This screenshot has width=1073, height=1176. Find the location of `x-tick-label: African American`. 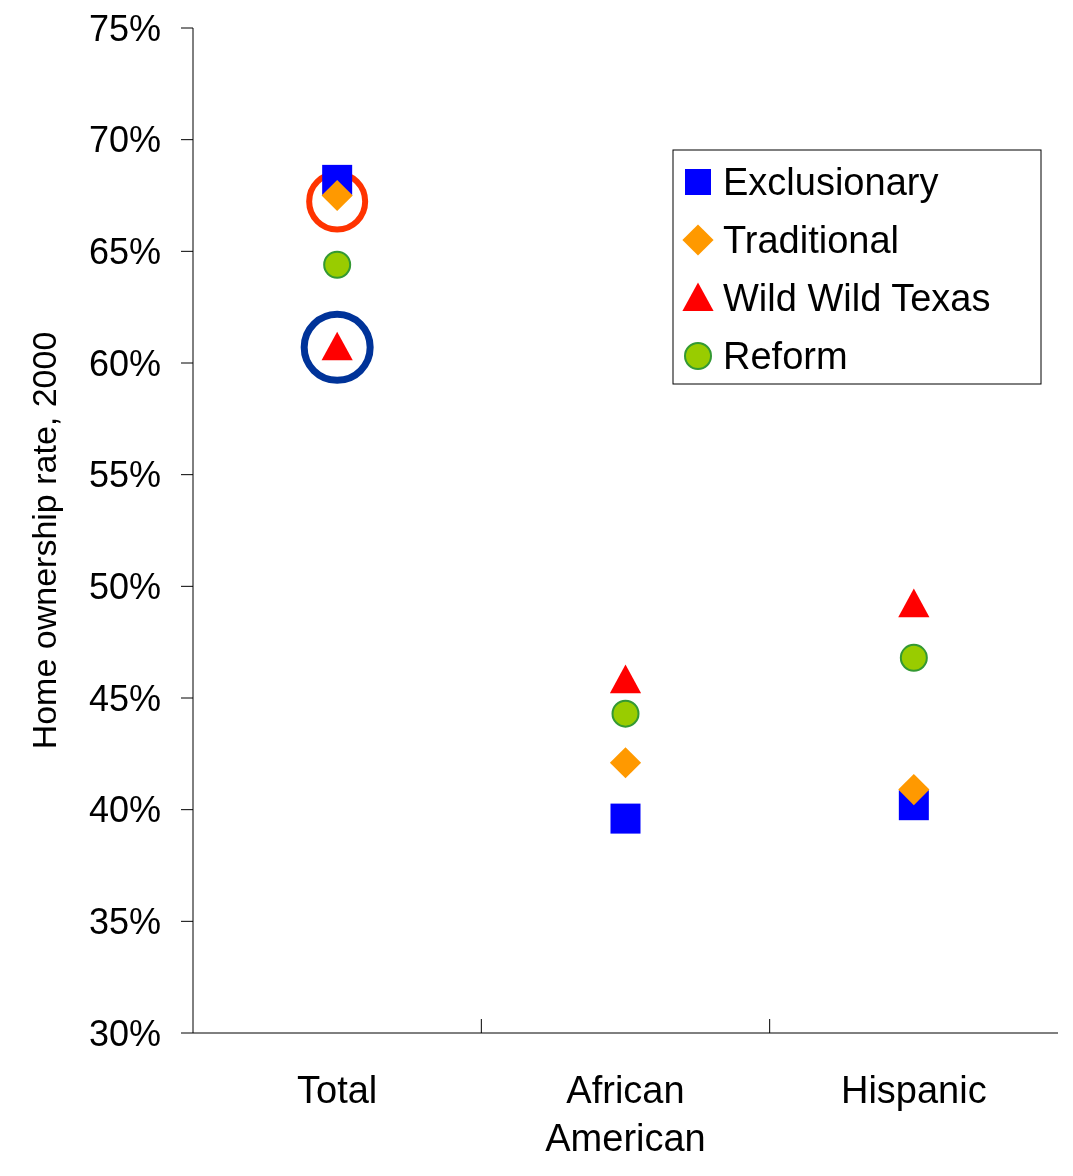

x-tick-label: African American is located at coordinates (625, 1114).